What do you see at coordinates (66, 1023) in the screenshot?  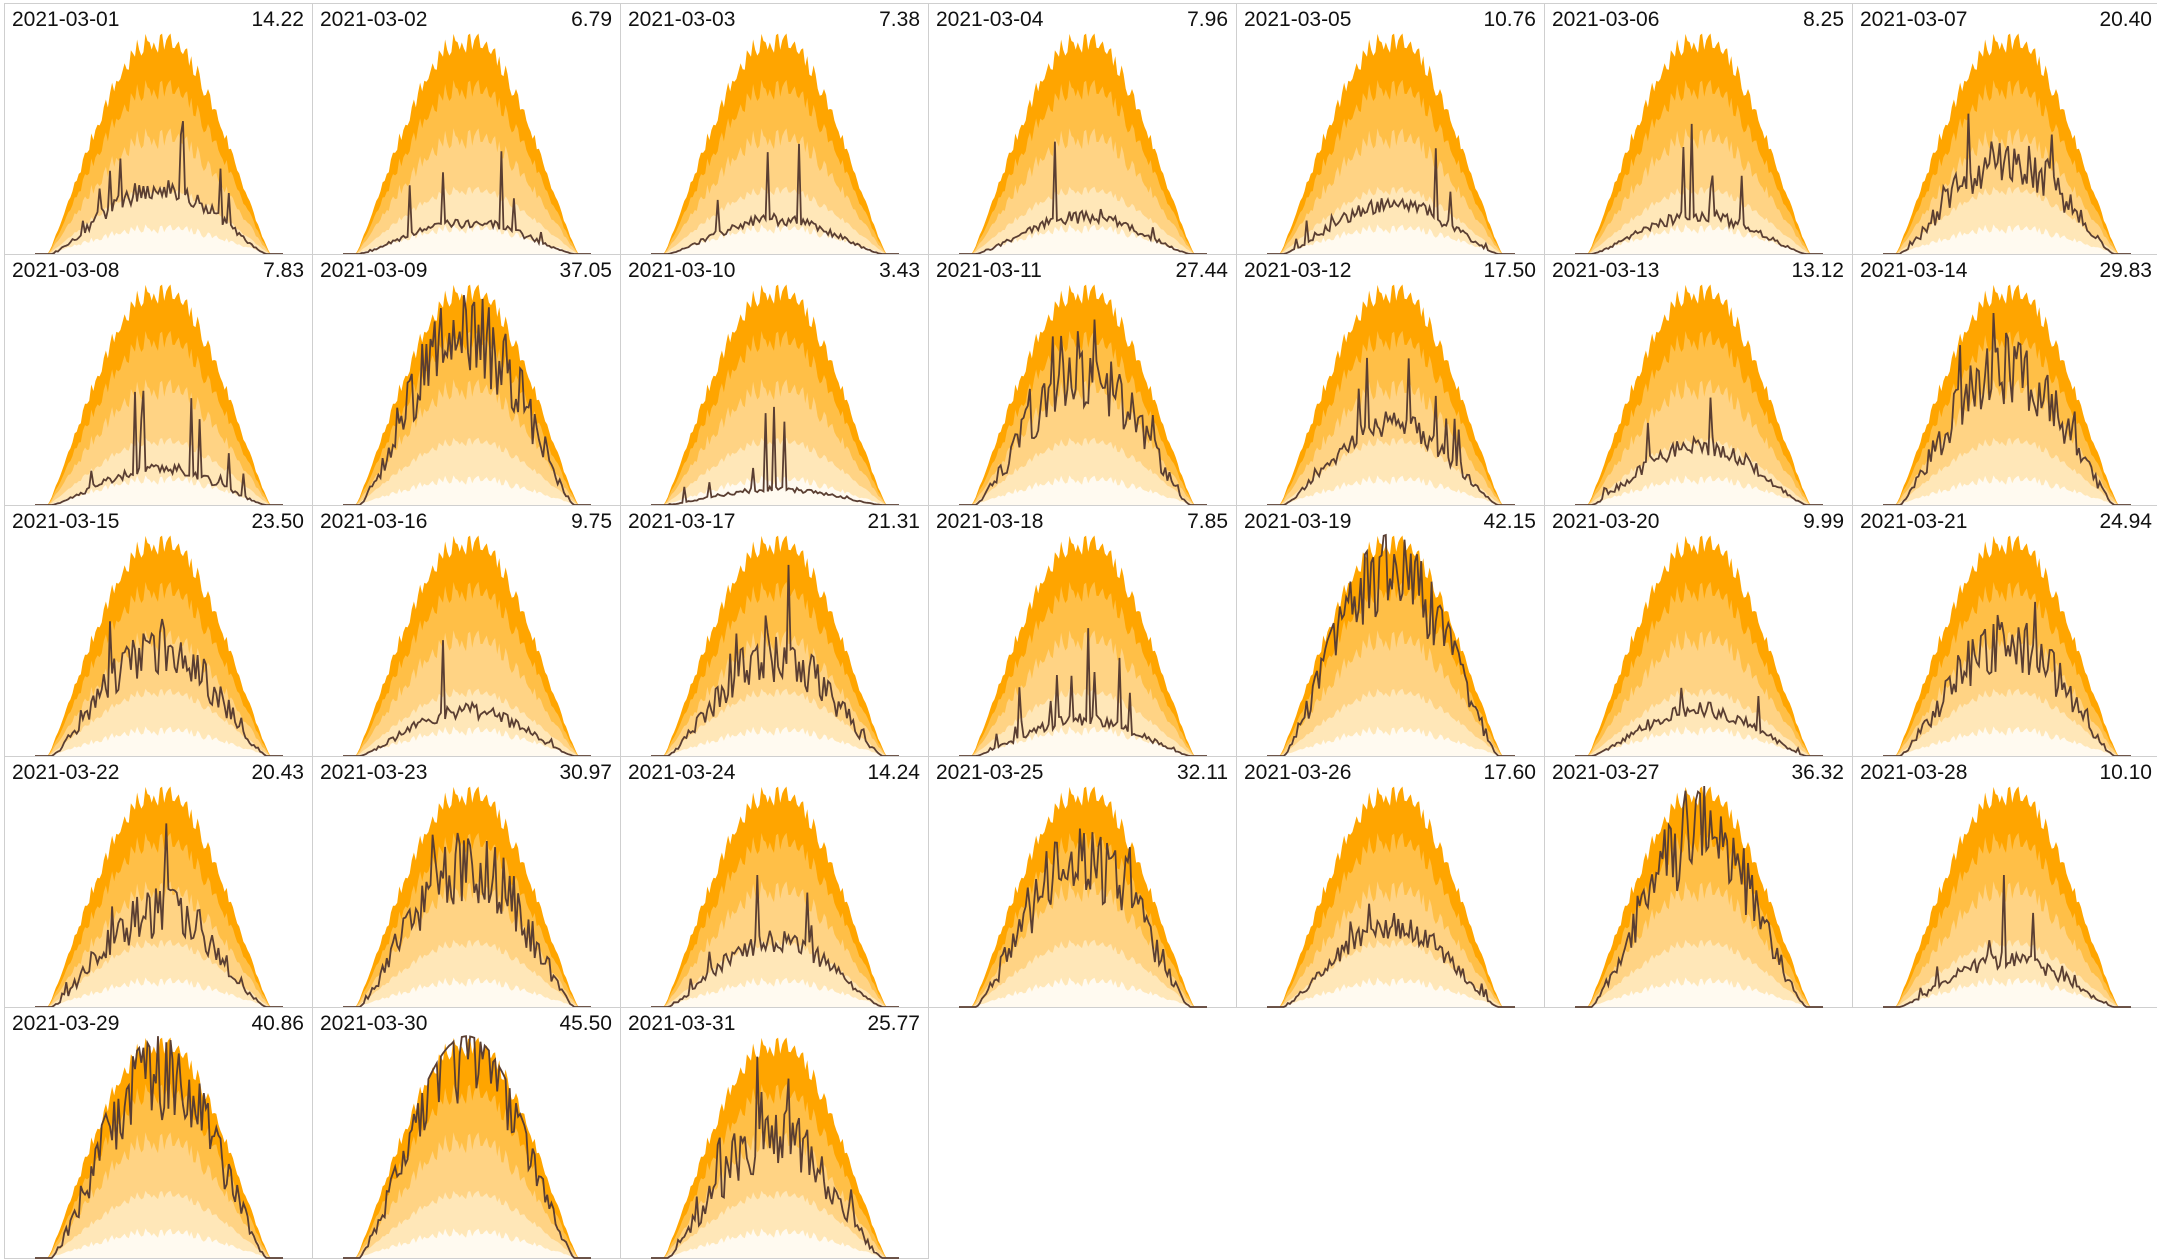 I see `panel-date: 2021-03-29` at bounding box center [66, 1023].